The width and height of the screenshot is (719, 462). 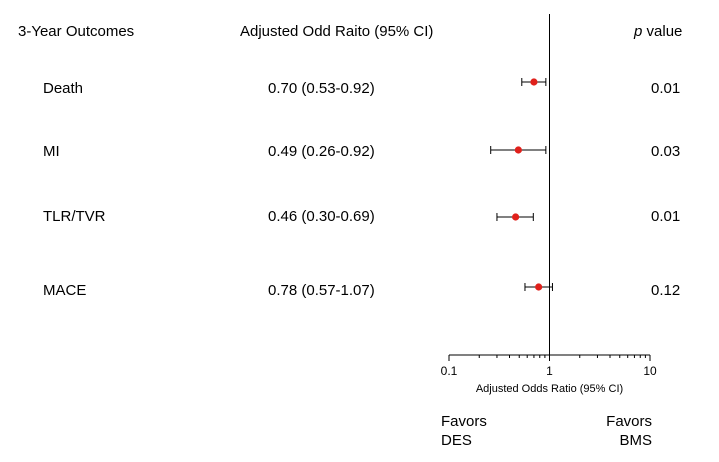 What do you see at coordinates (666, 216) in the screenshot?
I see `p-value-tlr-tvr: 0.01` at bounding box center [666, 216].